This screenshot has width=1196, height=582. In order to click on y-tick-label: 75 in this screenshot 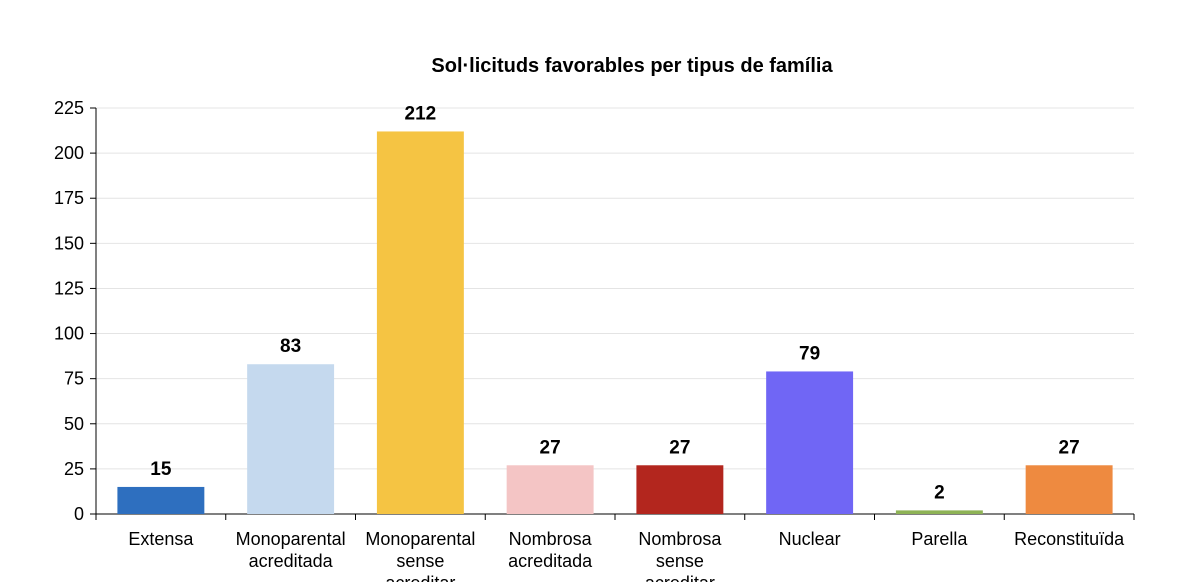, I will do `click(74, 379)`.